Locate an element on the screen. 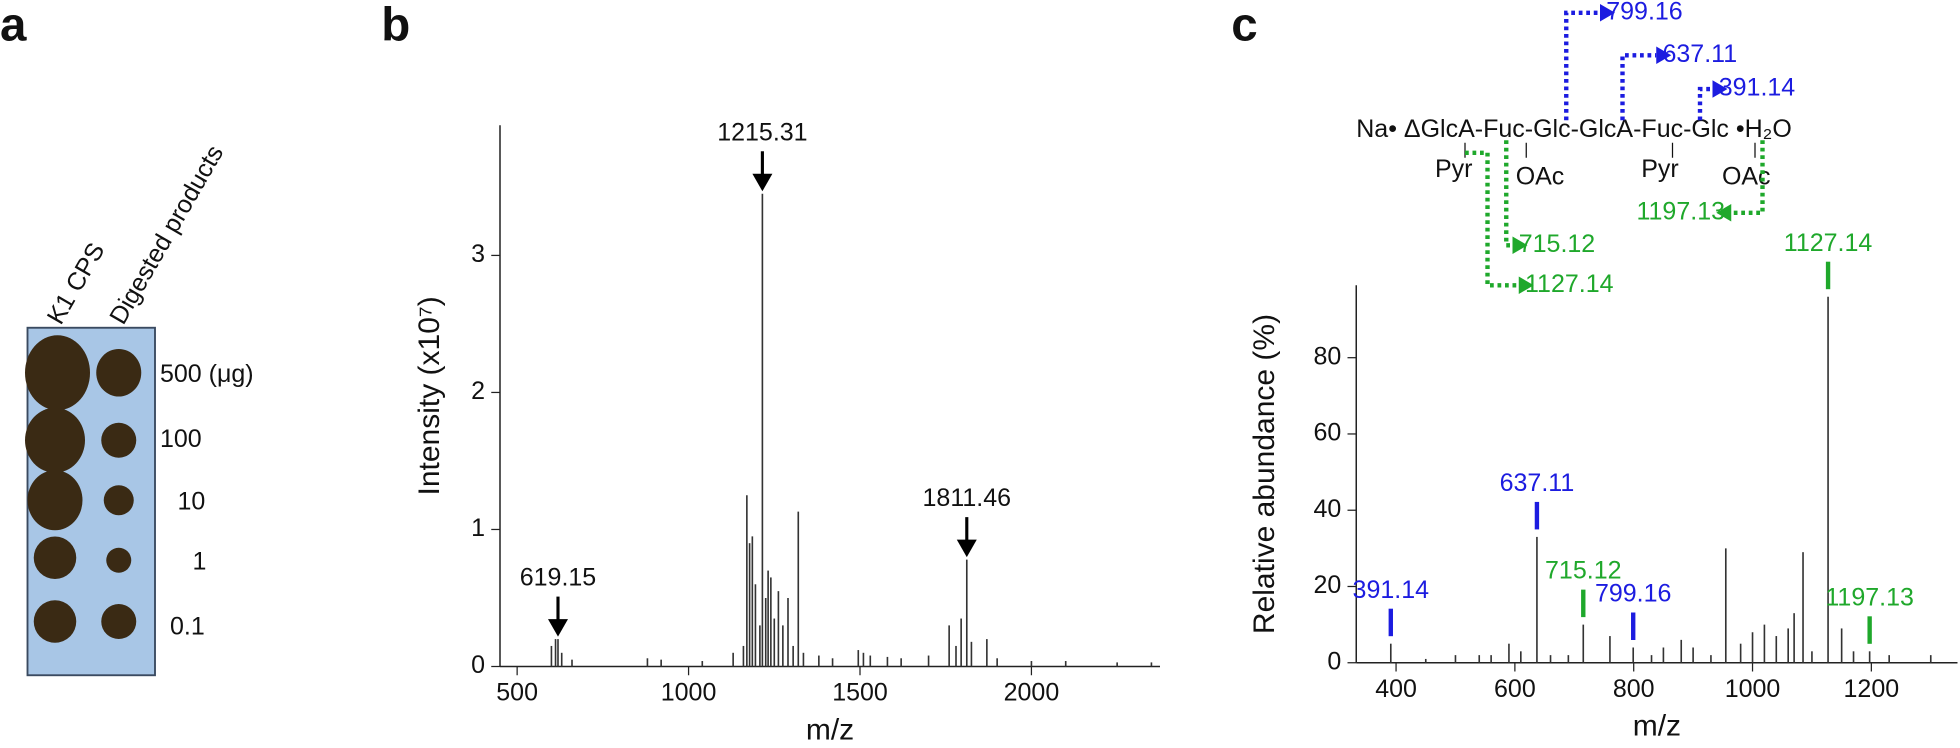  x-tick-label: 400 is located at coordinates (1396, 689).